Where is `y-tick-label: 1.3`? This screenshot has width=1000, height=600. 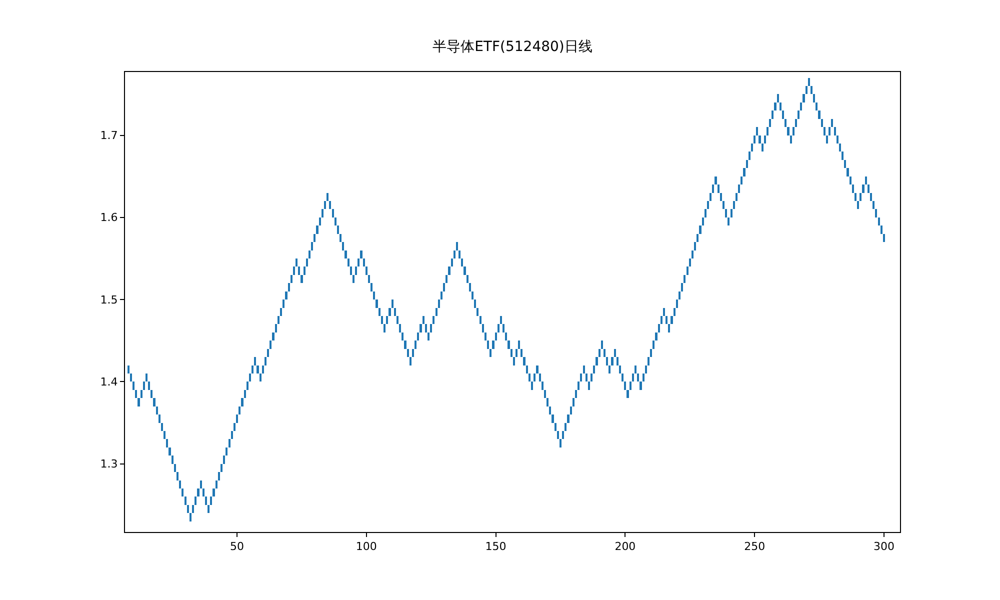
y-tick-label: 1.3 is located at coordinates (109, 464).